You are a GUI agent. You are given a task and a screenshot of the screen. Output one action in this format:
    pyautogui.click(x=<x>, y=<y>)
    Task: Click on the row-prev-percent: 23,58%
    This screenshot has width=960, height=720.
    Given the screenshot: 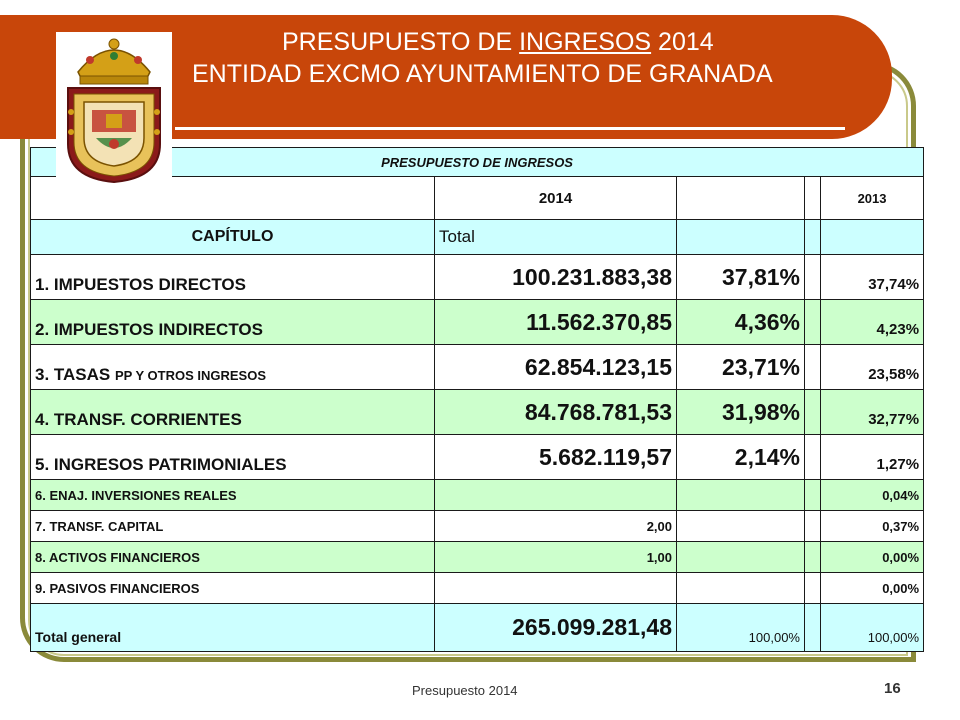 What is the action you would take?
    pyautogui.click(x=872, y=367)
    